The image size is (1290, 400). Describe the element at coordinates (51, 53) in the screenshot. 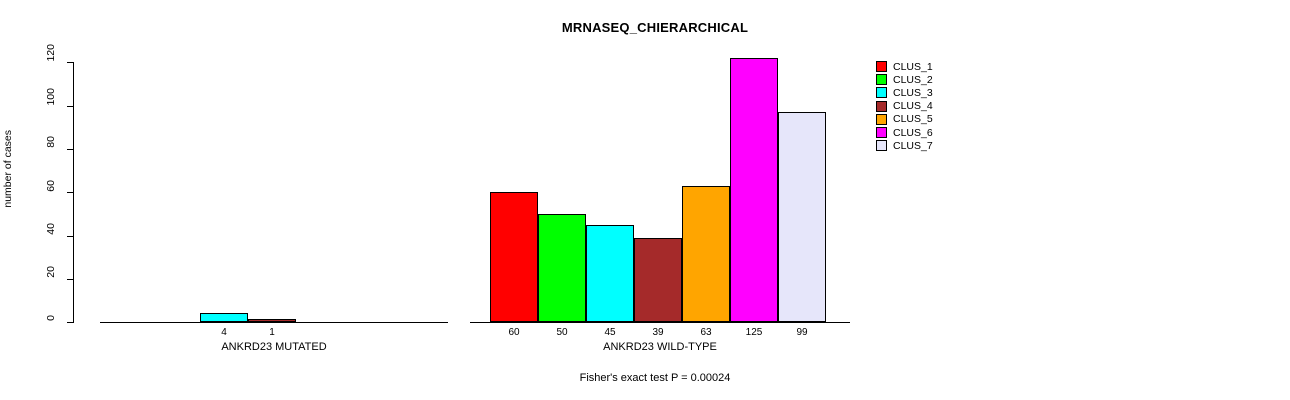

I see `y-tick-label-120: 120` at that location.